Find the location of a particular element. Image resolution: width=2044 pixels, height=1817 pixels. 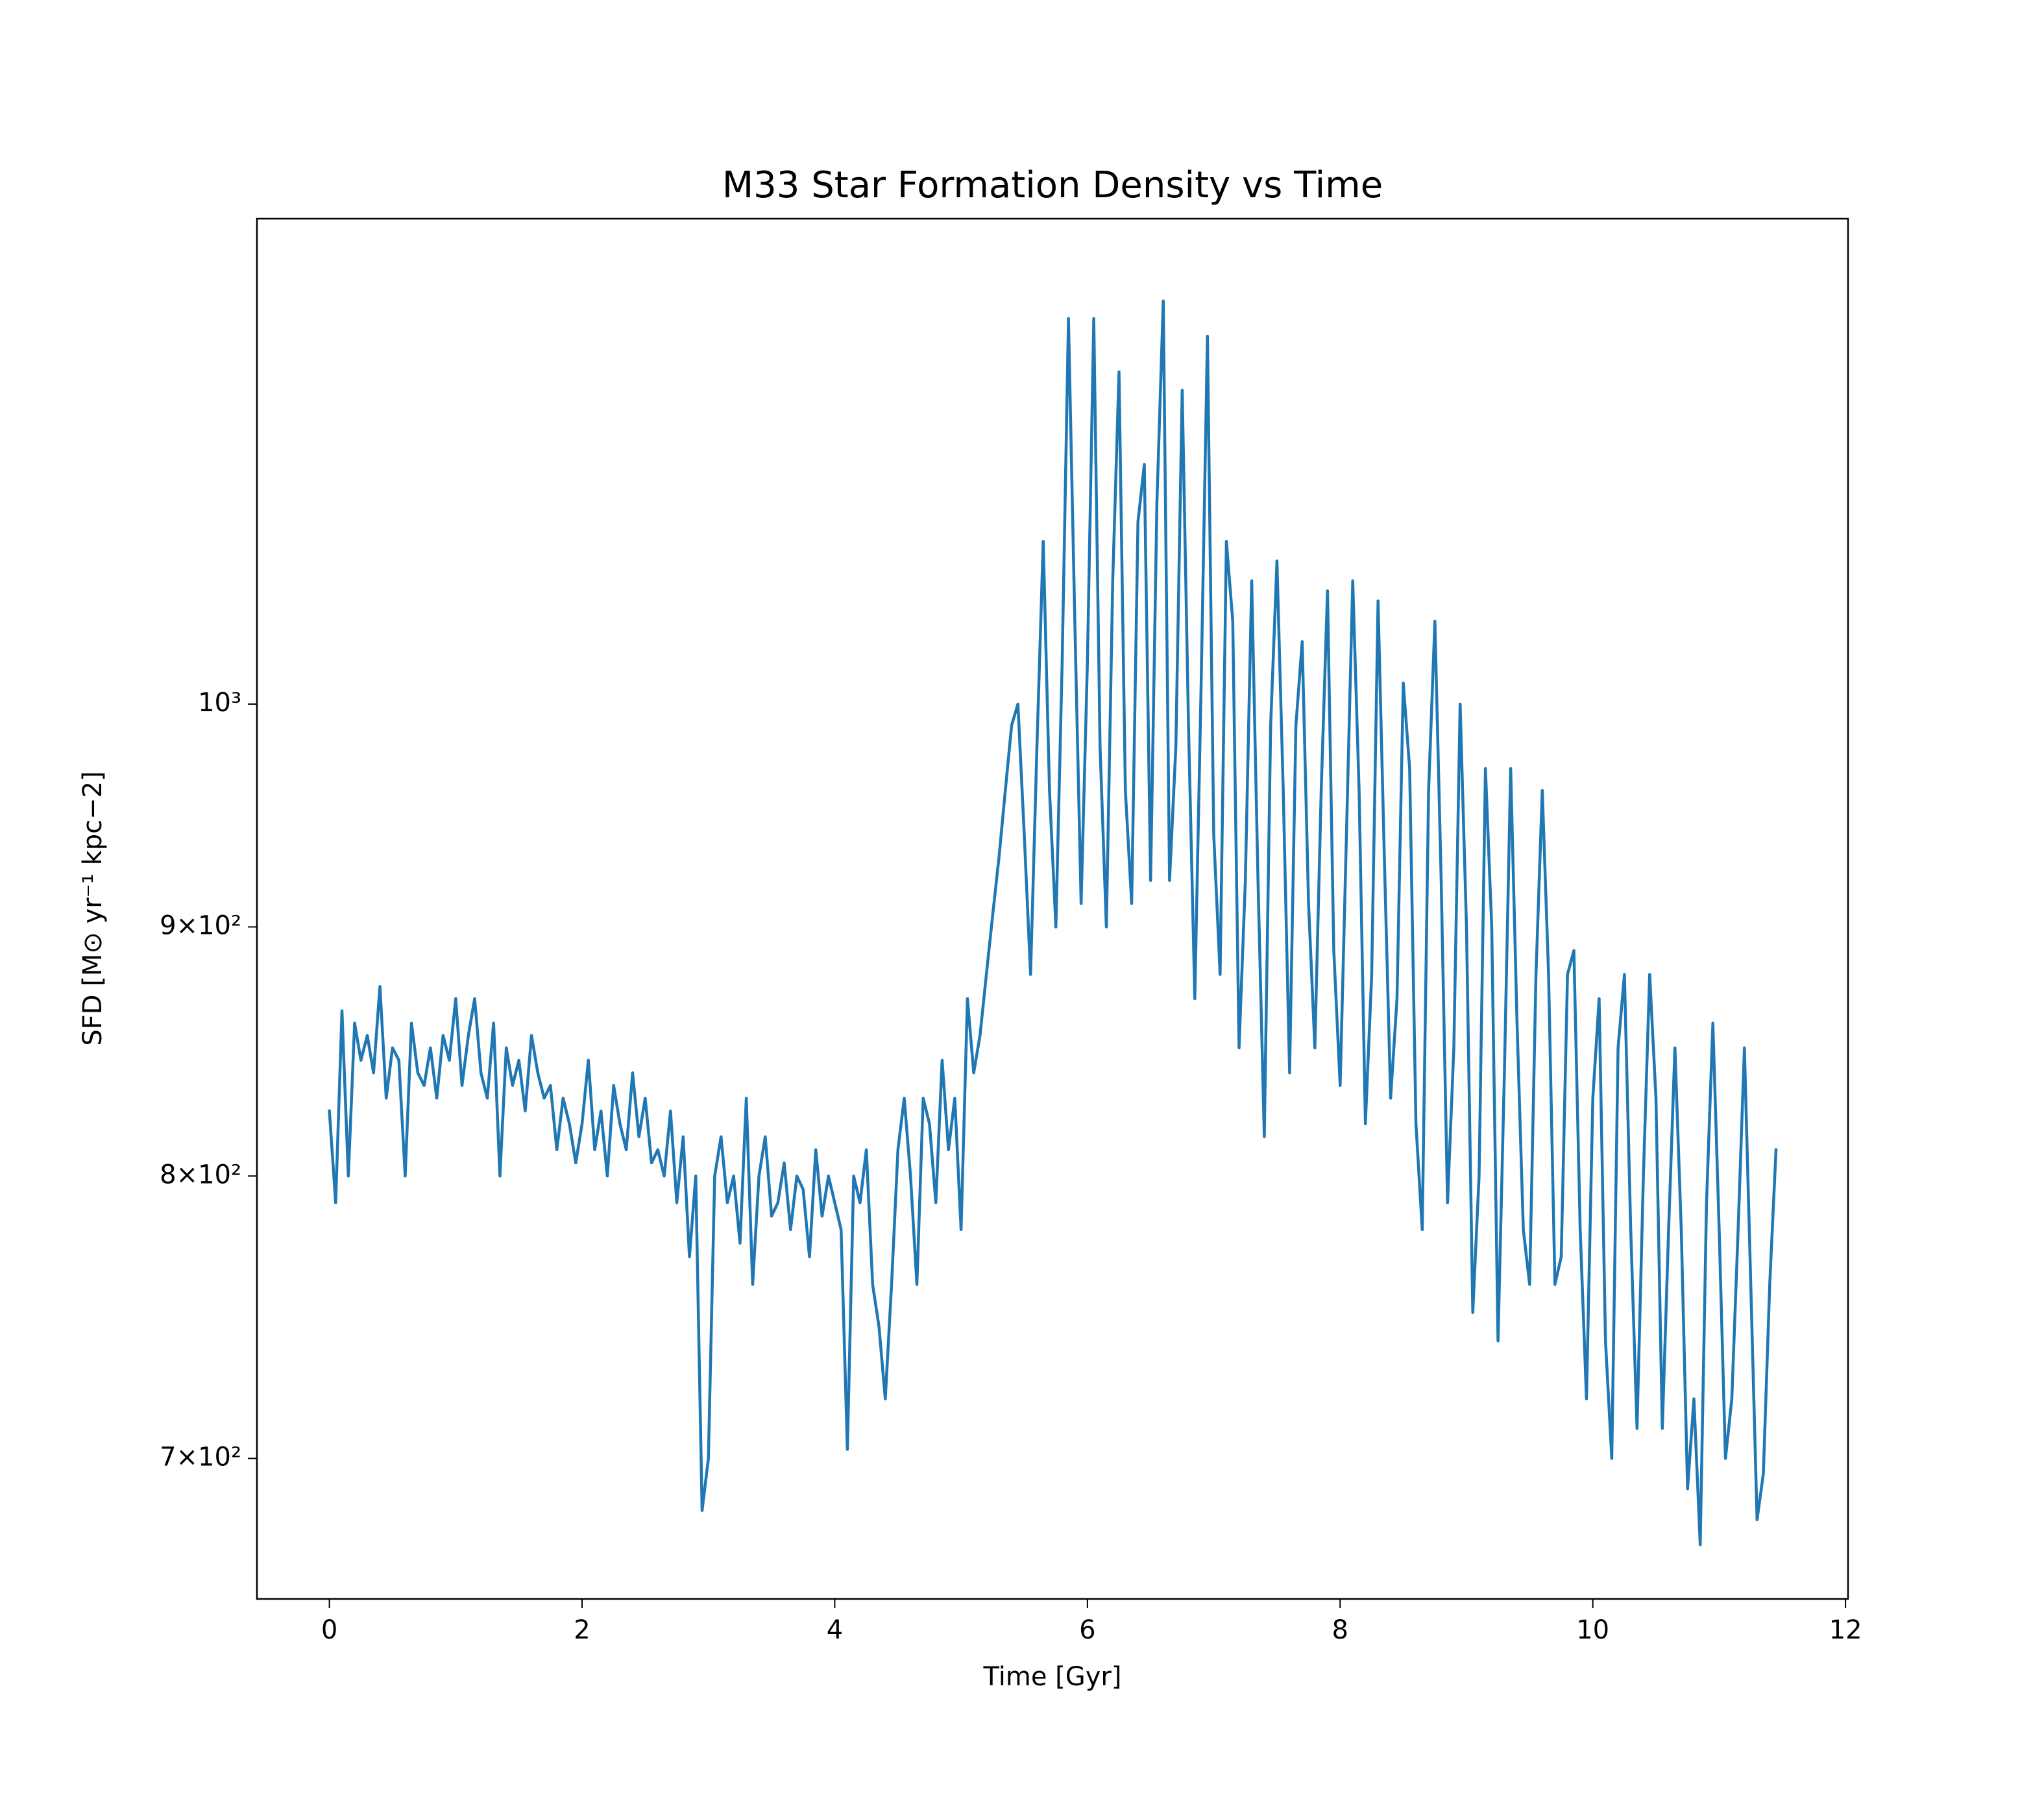

chart-title: M33 Star Formation Density vs Time is located at coordinates (1052, 185).